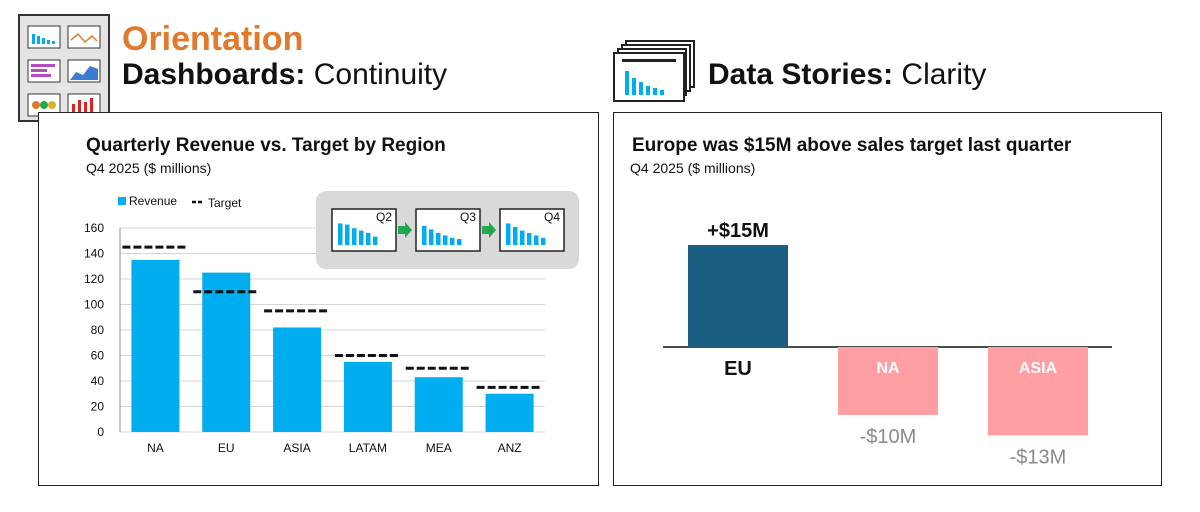  I want to click on revenue-bar-anz, so click(509, 412).